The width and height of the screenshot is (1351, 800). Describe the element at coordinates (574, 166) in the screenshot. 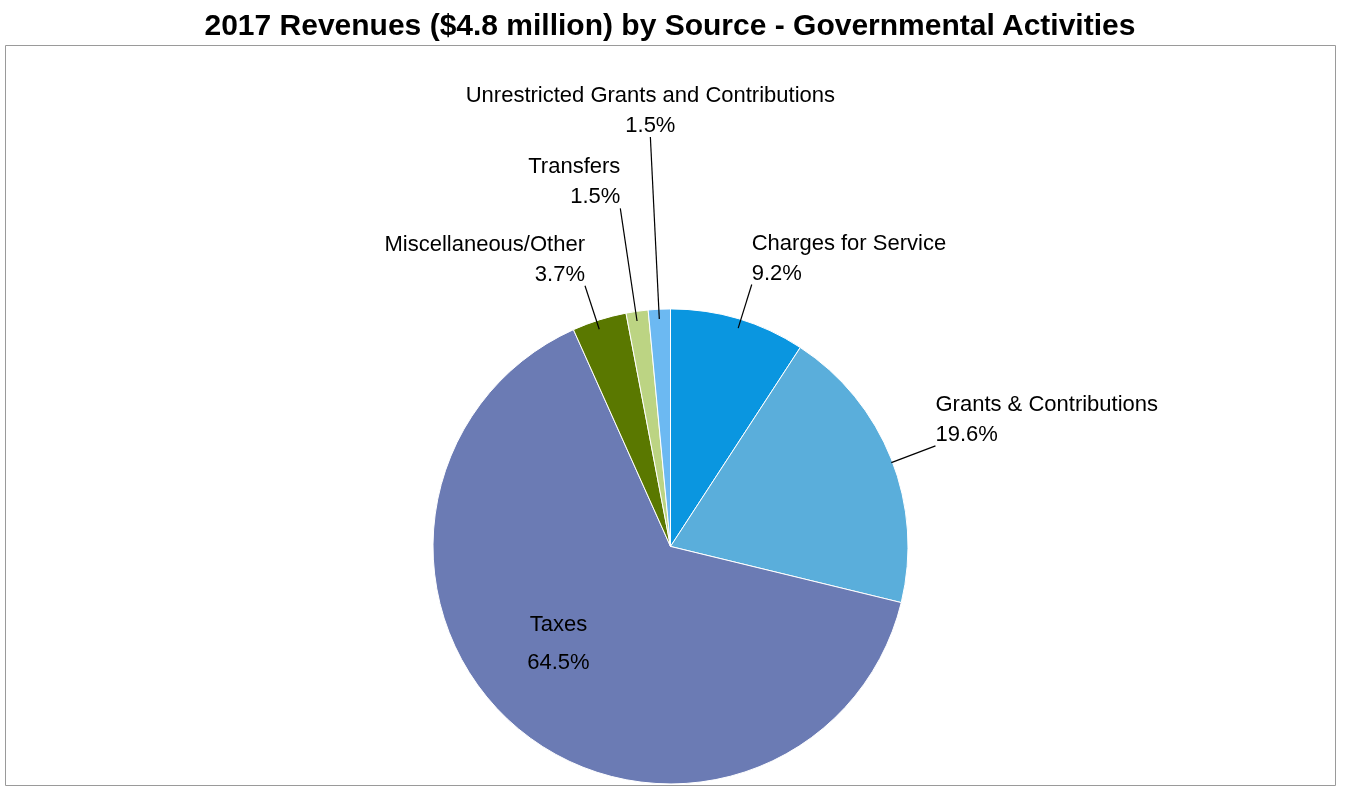

I see `slice-label: Transfers` at that location.